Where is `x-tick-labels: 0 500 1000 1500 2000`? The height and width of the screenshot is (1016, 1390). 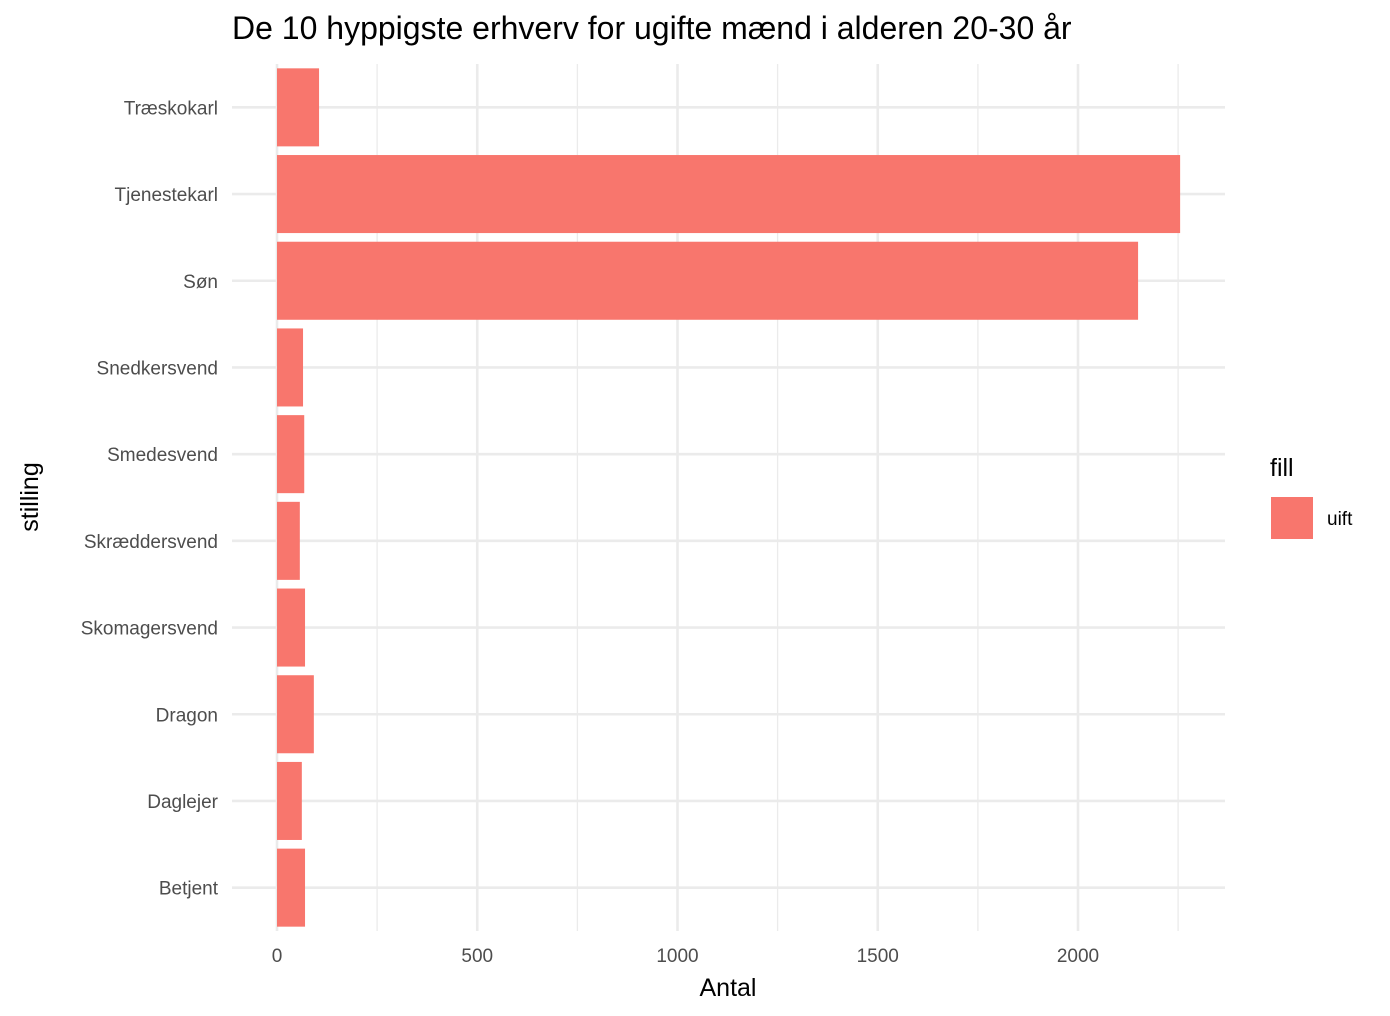 x-tick-labels: 0 500 1000 1500 2000 is located at coordinates (685, 956).